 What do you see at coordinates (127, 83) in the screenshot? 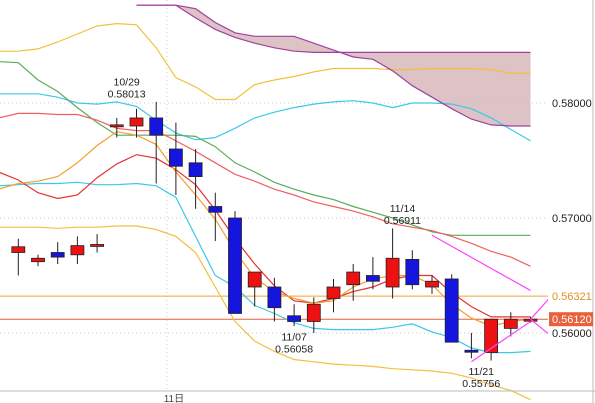
I see `annotation-date: 10/29` at bounding box center [127, 83].